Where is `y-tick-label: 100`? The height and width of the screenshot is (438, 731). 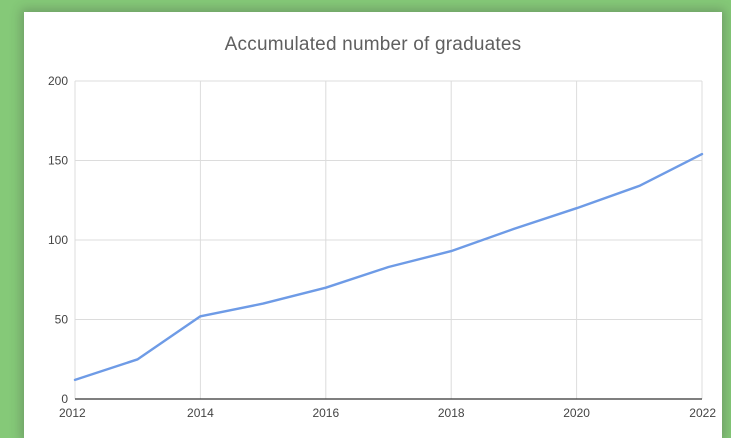
y-tick-label: 100 is located at coordinates (58, 240).